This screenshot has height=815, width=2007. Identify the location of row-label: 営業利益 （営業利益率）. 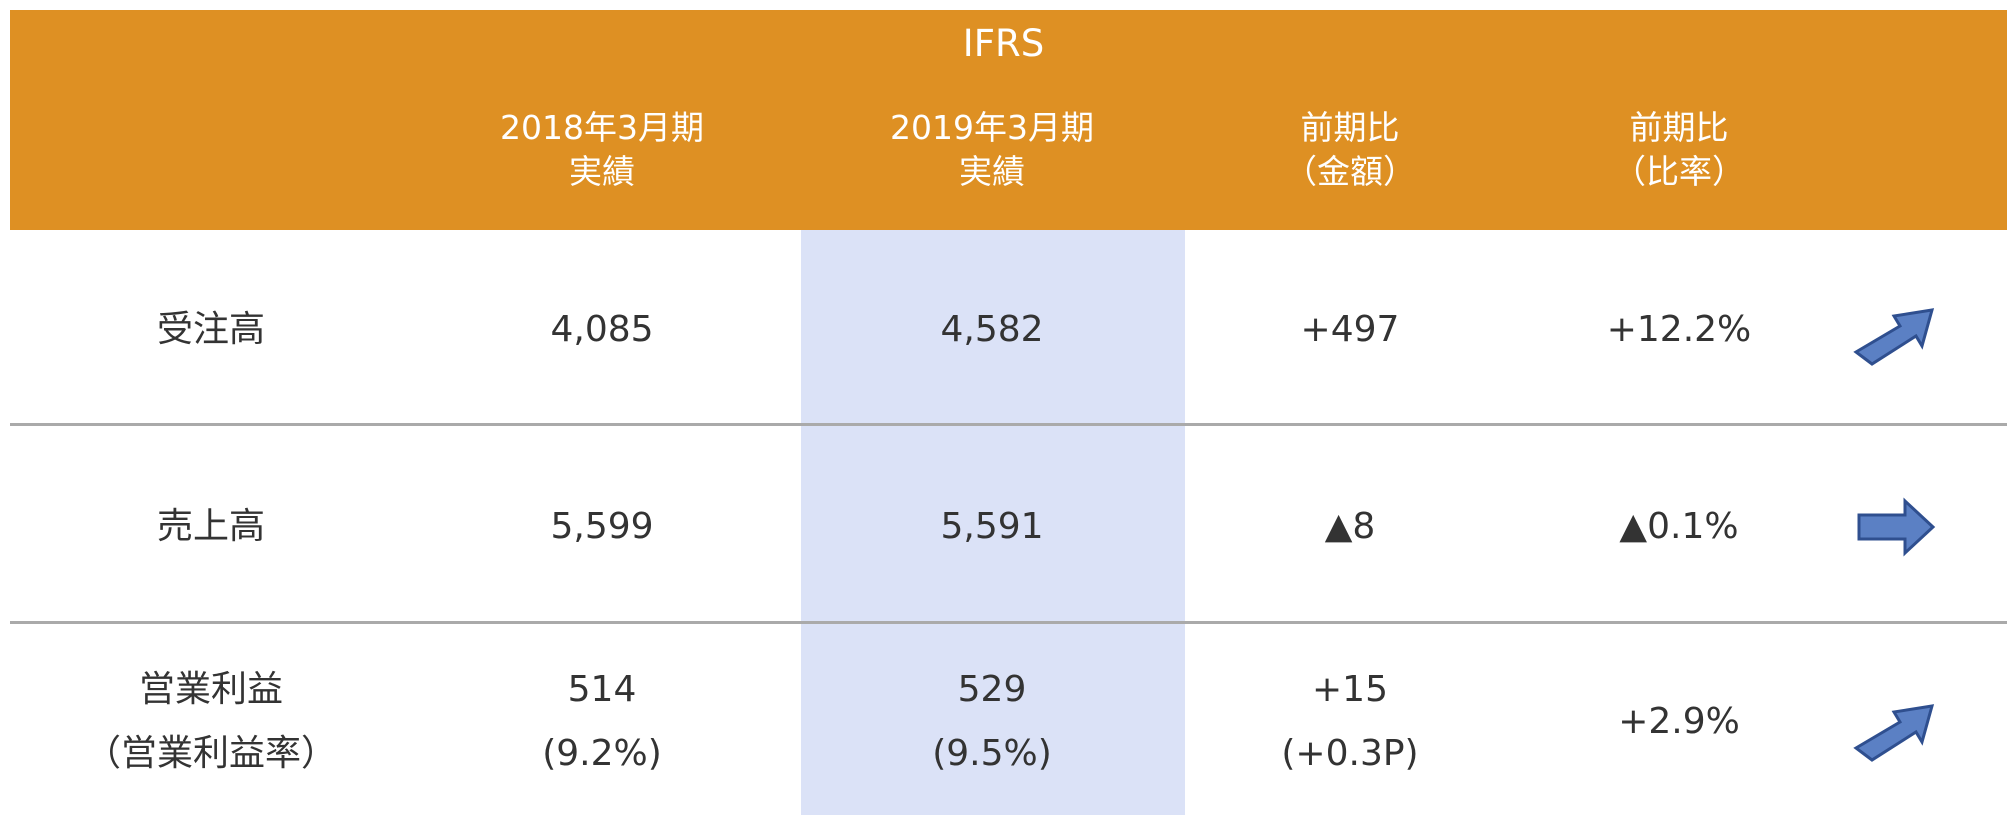
(211, 722).